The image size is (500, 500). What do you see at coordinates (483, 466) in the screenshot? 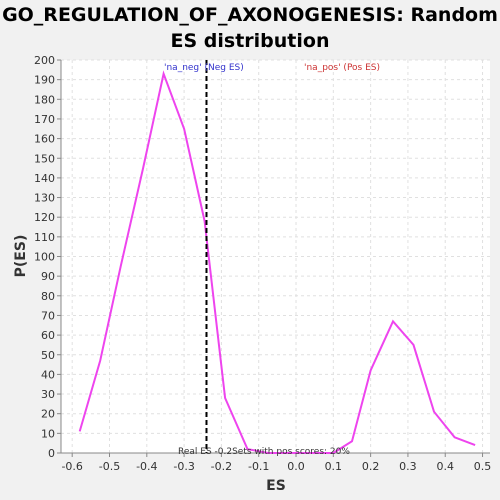
I see `x-tick-label: 0.5` at bounding box center [483, 466].